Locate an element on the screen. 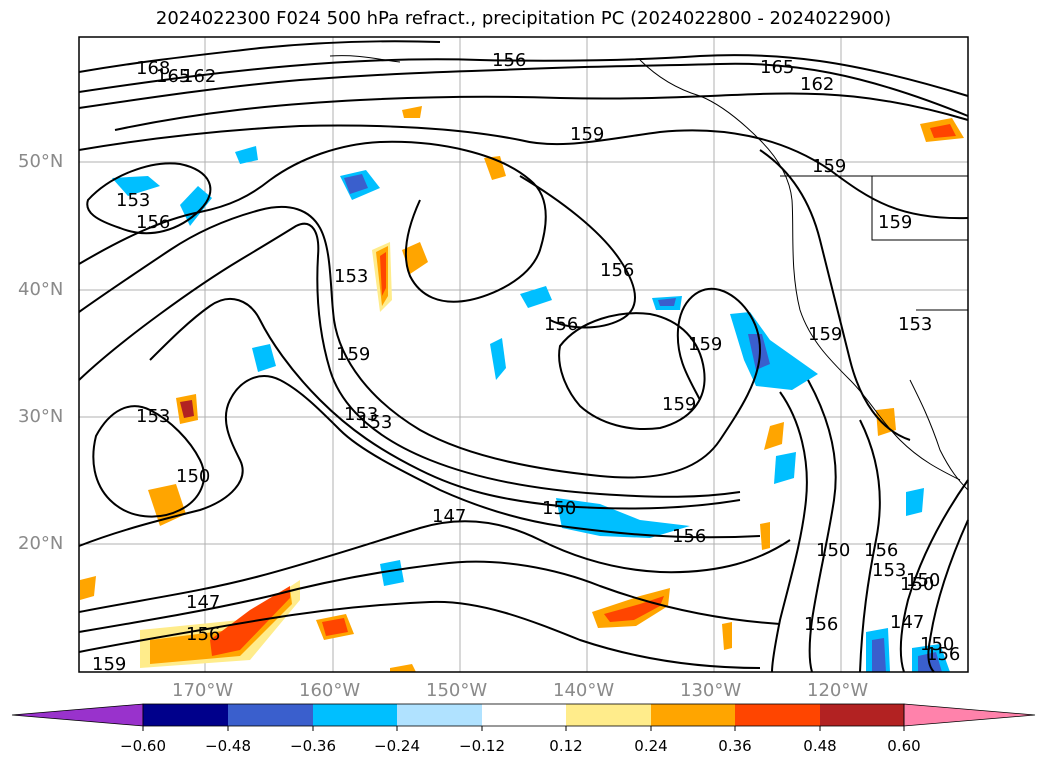 Image resolution: width=1047 pixels, height=765 pixels. colorbar-tick-label: 0.60 is located at coordinates (904, 746).